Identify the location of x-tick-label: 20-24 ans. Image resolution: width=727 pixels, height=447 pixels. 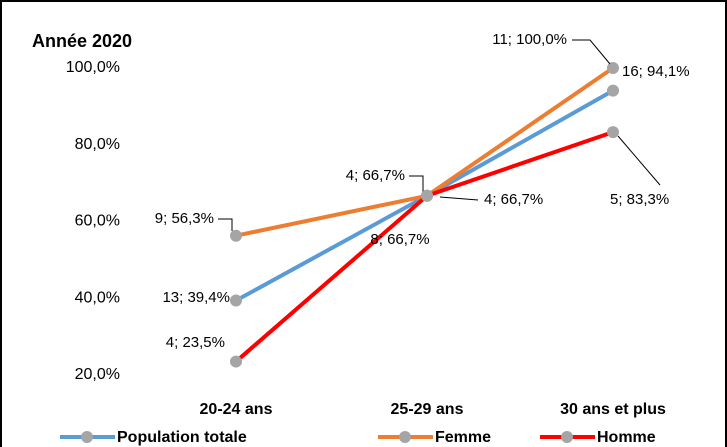
(236, 409).